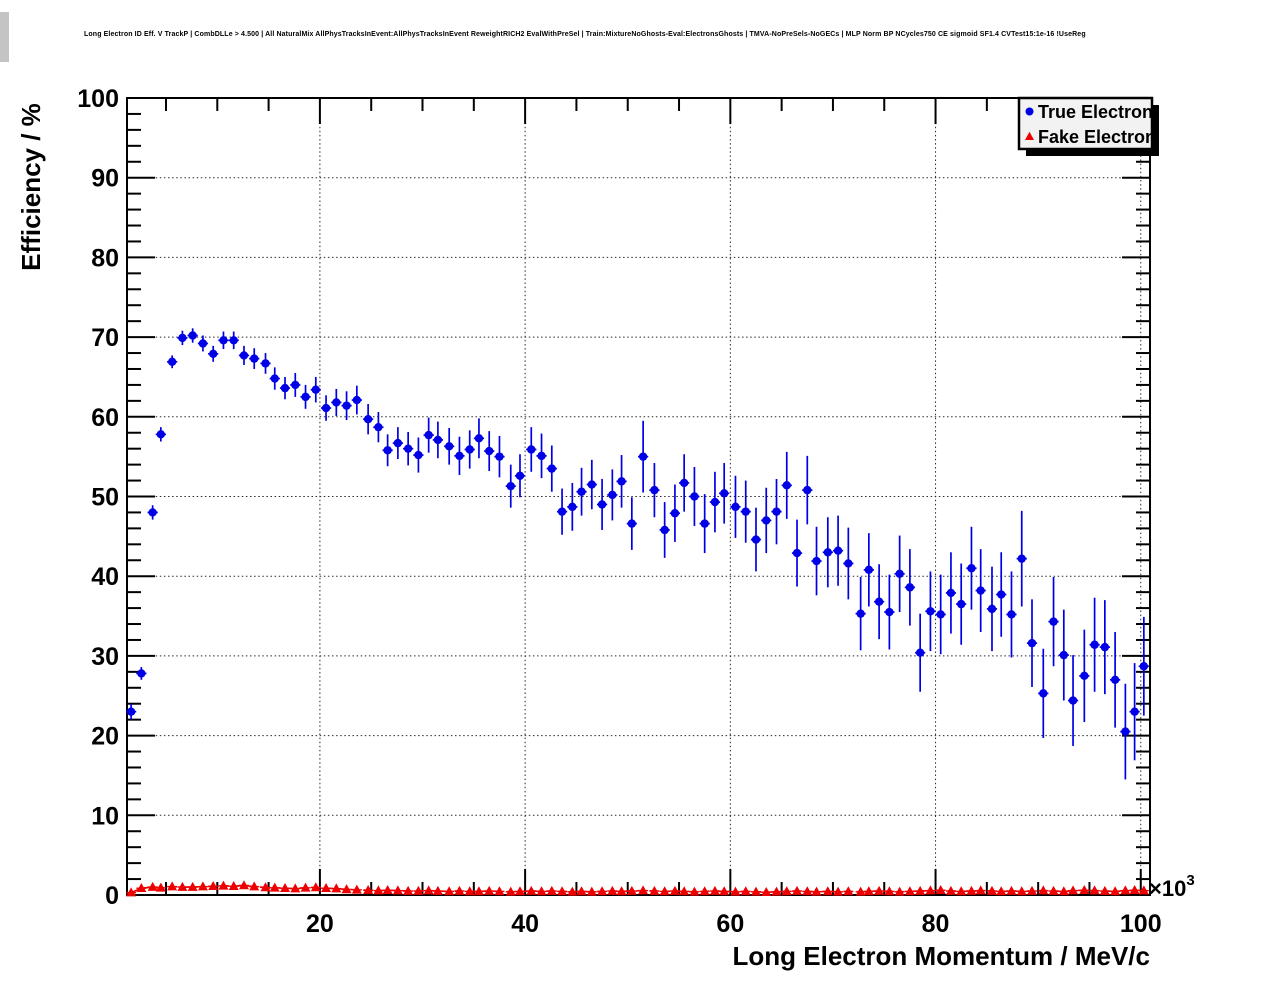  I want to click on legend-entry: True Electron, so click(1089, 112).